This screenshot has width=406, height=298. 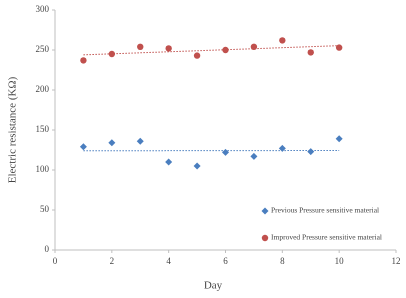 I want to click on y-axis-label: Electric resistance (KΩ), so click(x=13, y=129).